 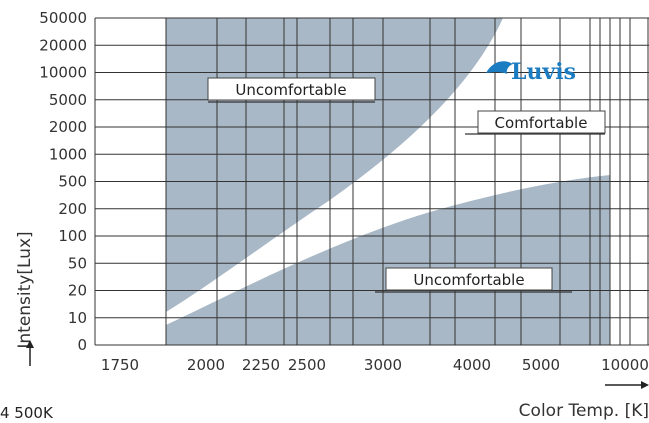 What do you see at coordinates (261, 365) in the screenshot?
I see `x-tick-label: 2250` at bounding box center [261, 365].